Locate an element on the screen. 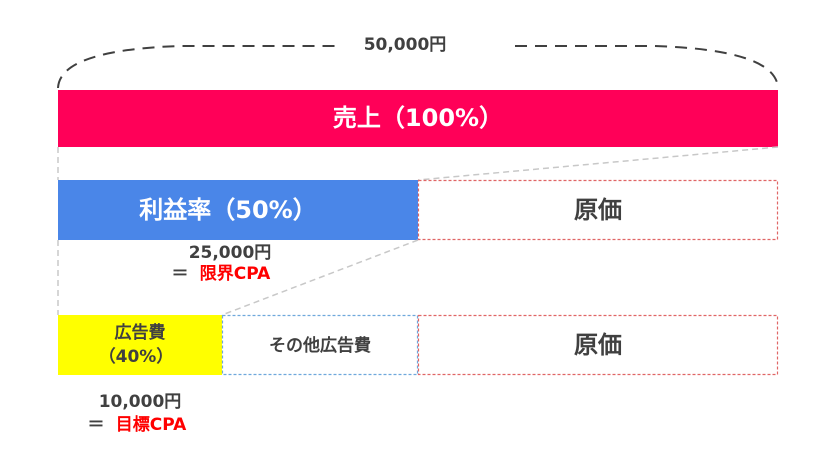 The image size is (828, 466). brace-right is located at coordinates (647, 67).